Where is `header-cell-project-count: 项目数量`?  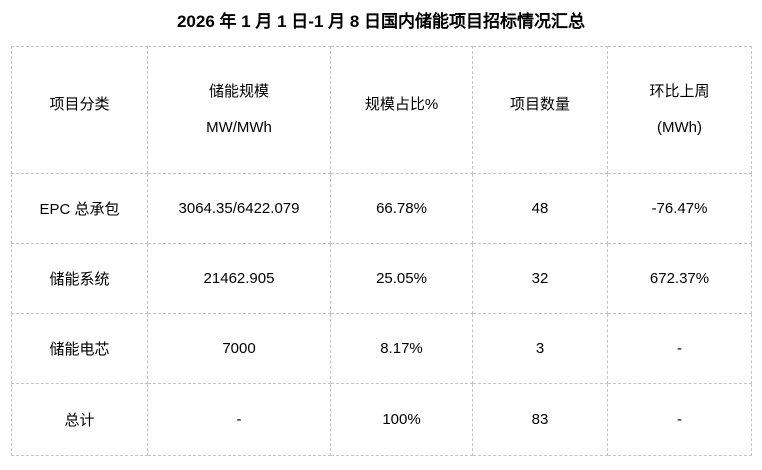
header-cell-project-count: 项目数量 is located at coordinates (540, 110).